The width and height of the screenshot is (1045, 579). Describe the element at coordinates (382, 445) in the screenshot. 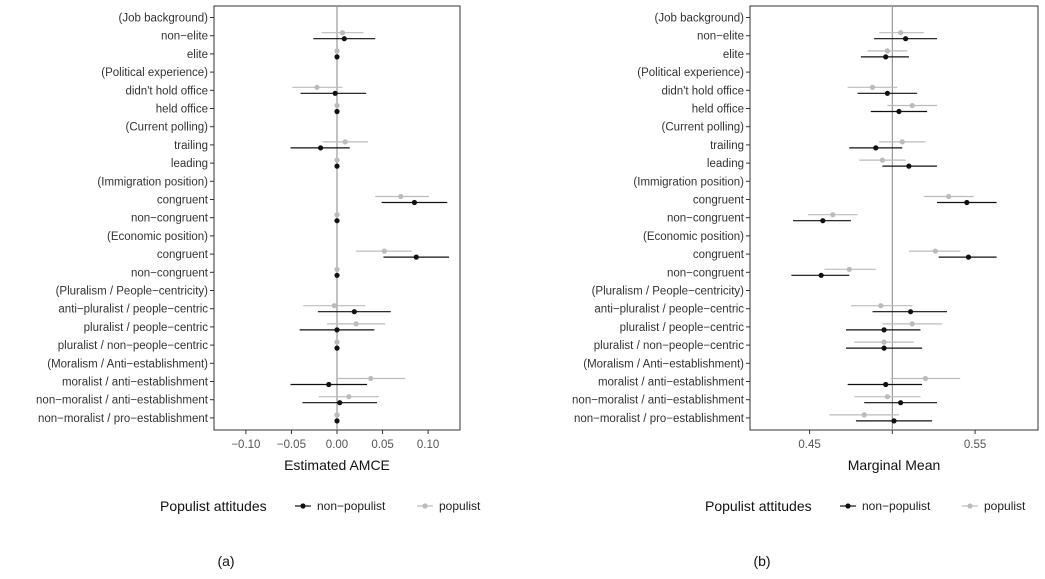

I see `x-tick-label: 0.05` at that location.